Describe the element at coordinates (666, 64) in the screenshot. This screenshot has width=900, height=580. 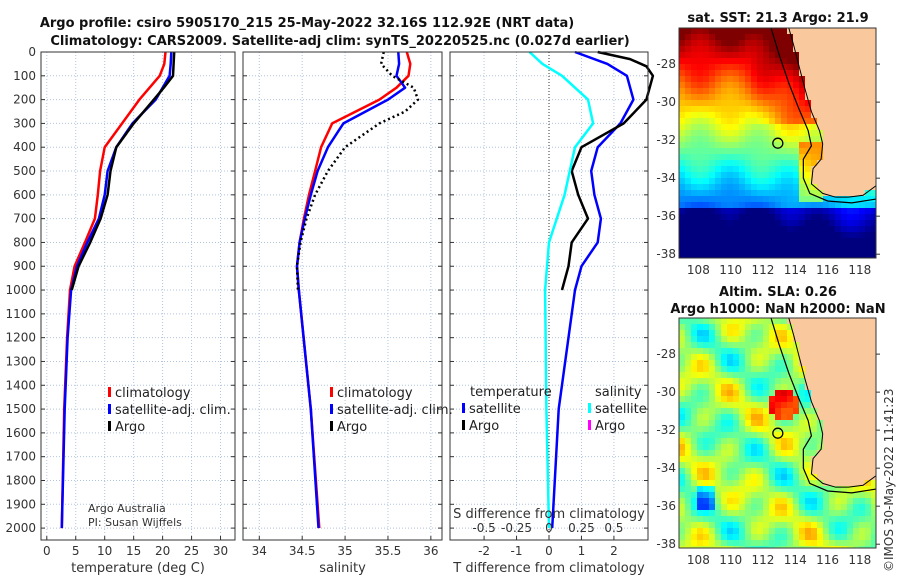
I see `lat-tick-label: -28` at that location.